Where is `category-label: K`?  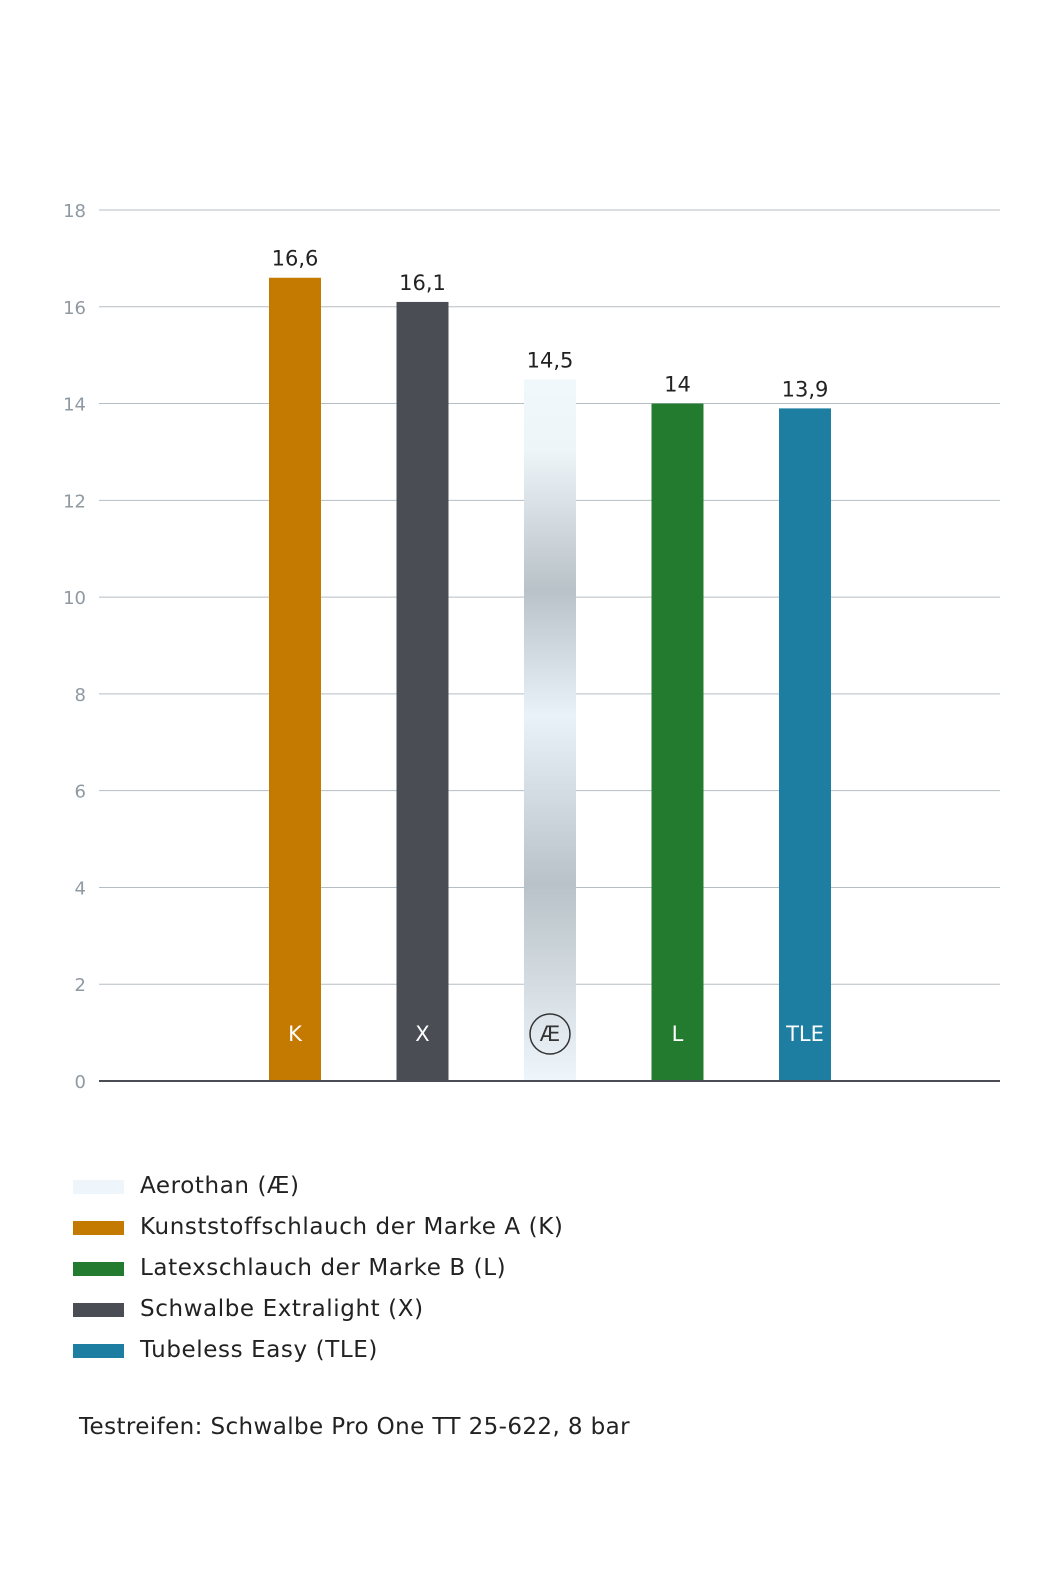
category-label: K is located at coordinates (295, 1034).